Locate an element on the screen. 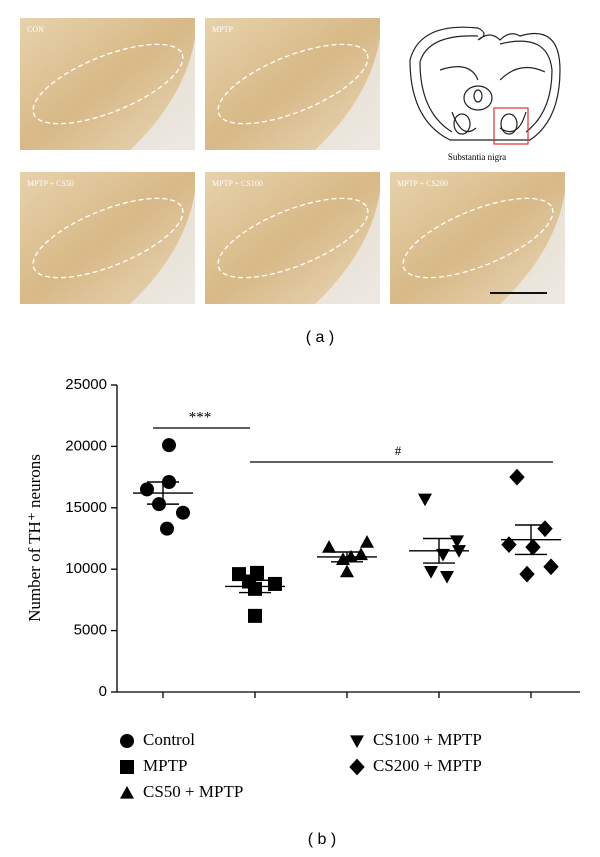 The height and width of the screenshot is (857, 600). legend-label: CS50 + MPTP is located at coordinates (193, 791).